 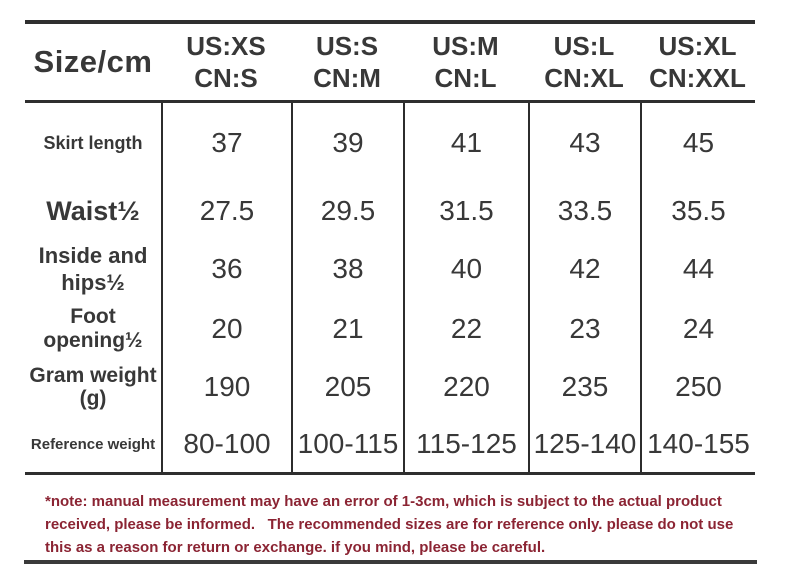 I want to click on value-cell: 29.5, so click(x=347, y=211).